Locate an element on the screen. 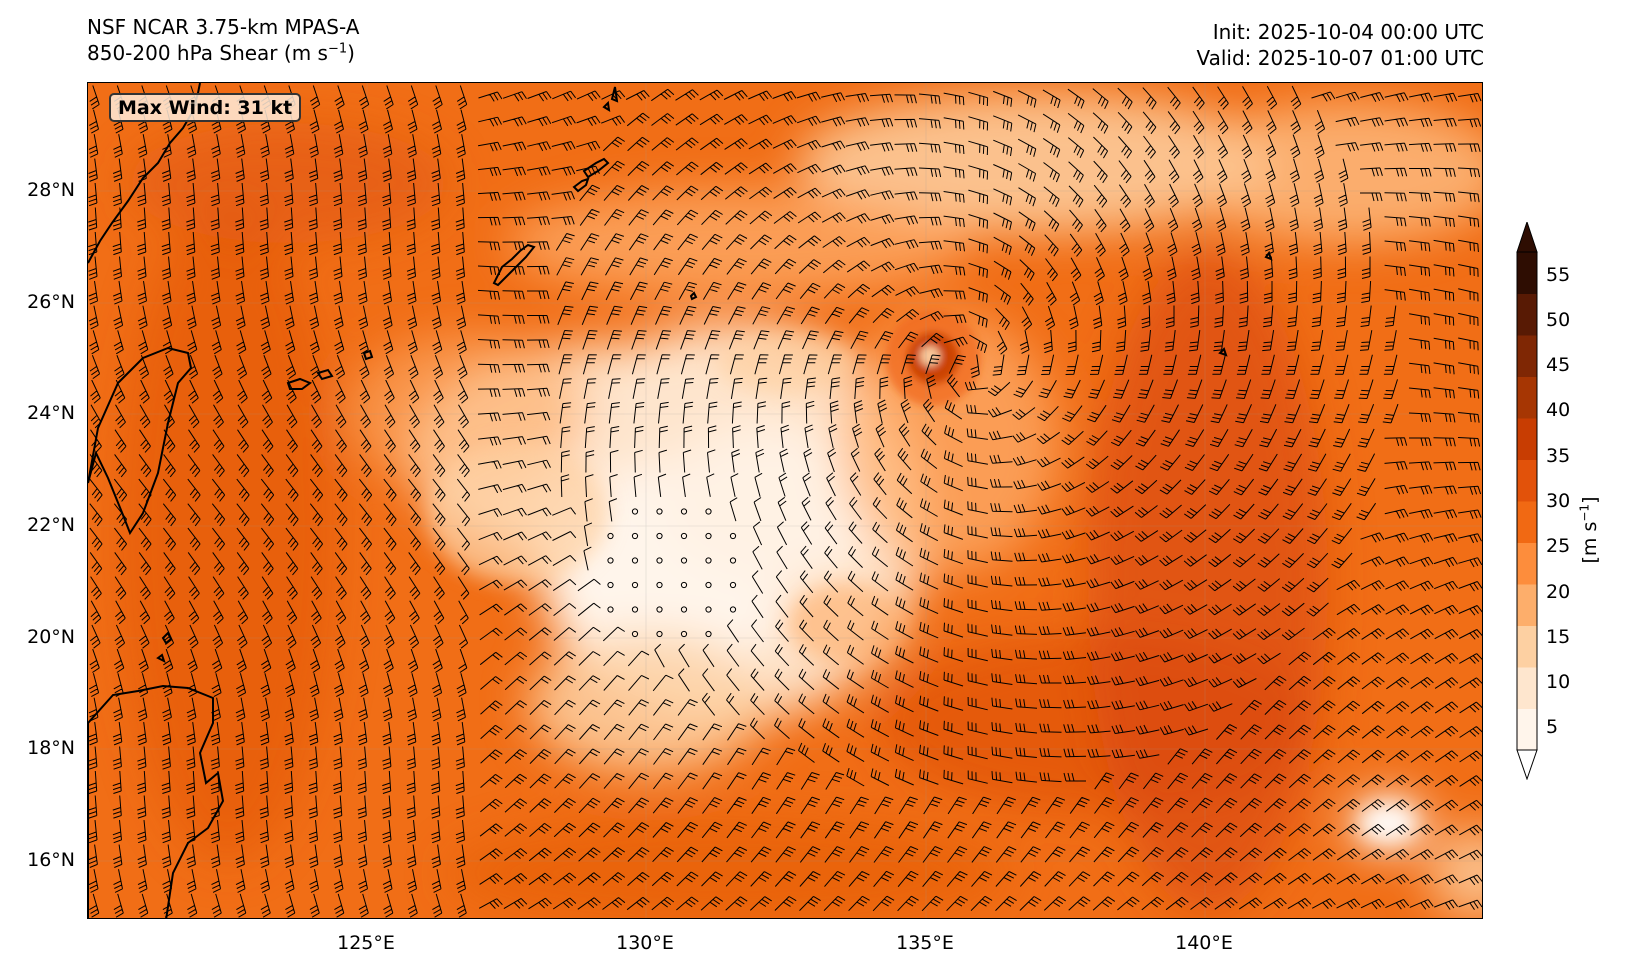  colorbar-scale is located at coordinates (1527, 500).